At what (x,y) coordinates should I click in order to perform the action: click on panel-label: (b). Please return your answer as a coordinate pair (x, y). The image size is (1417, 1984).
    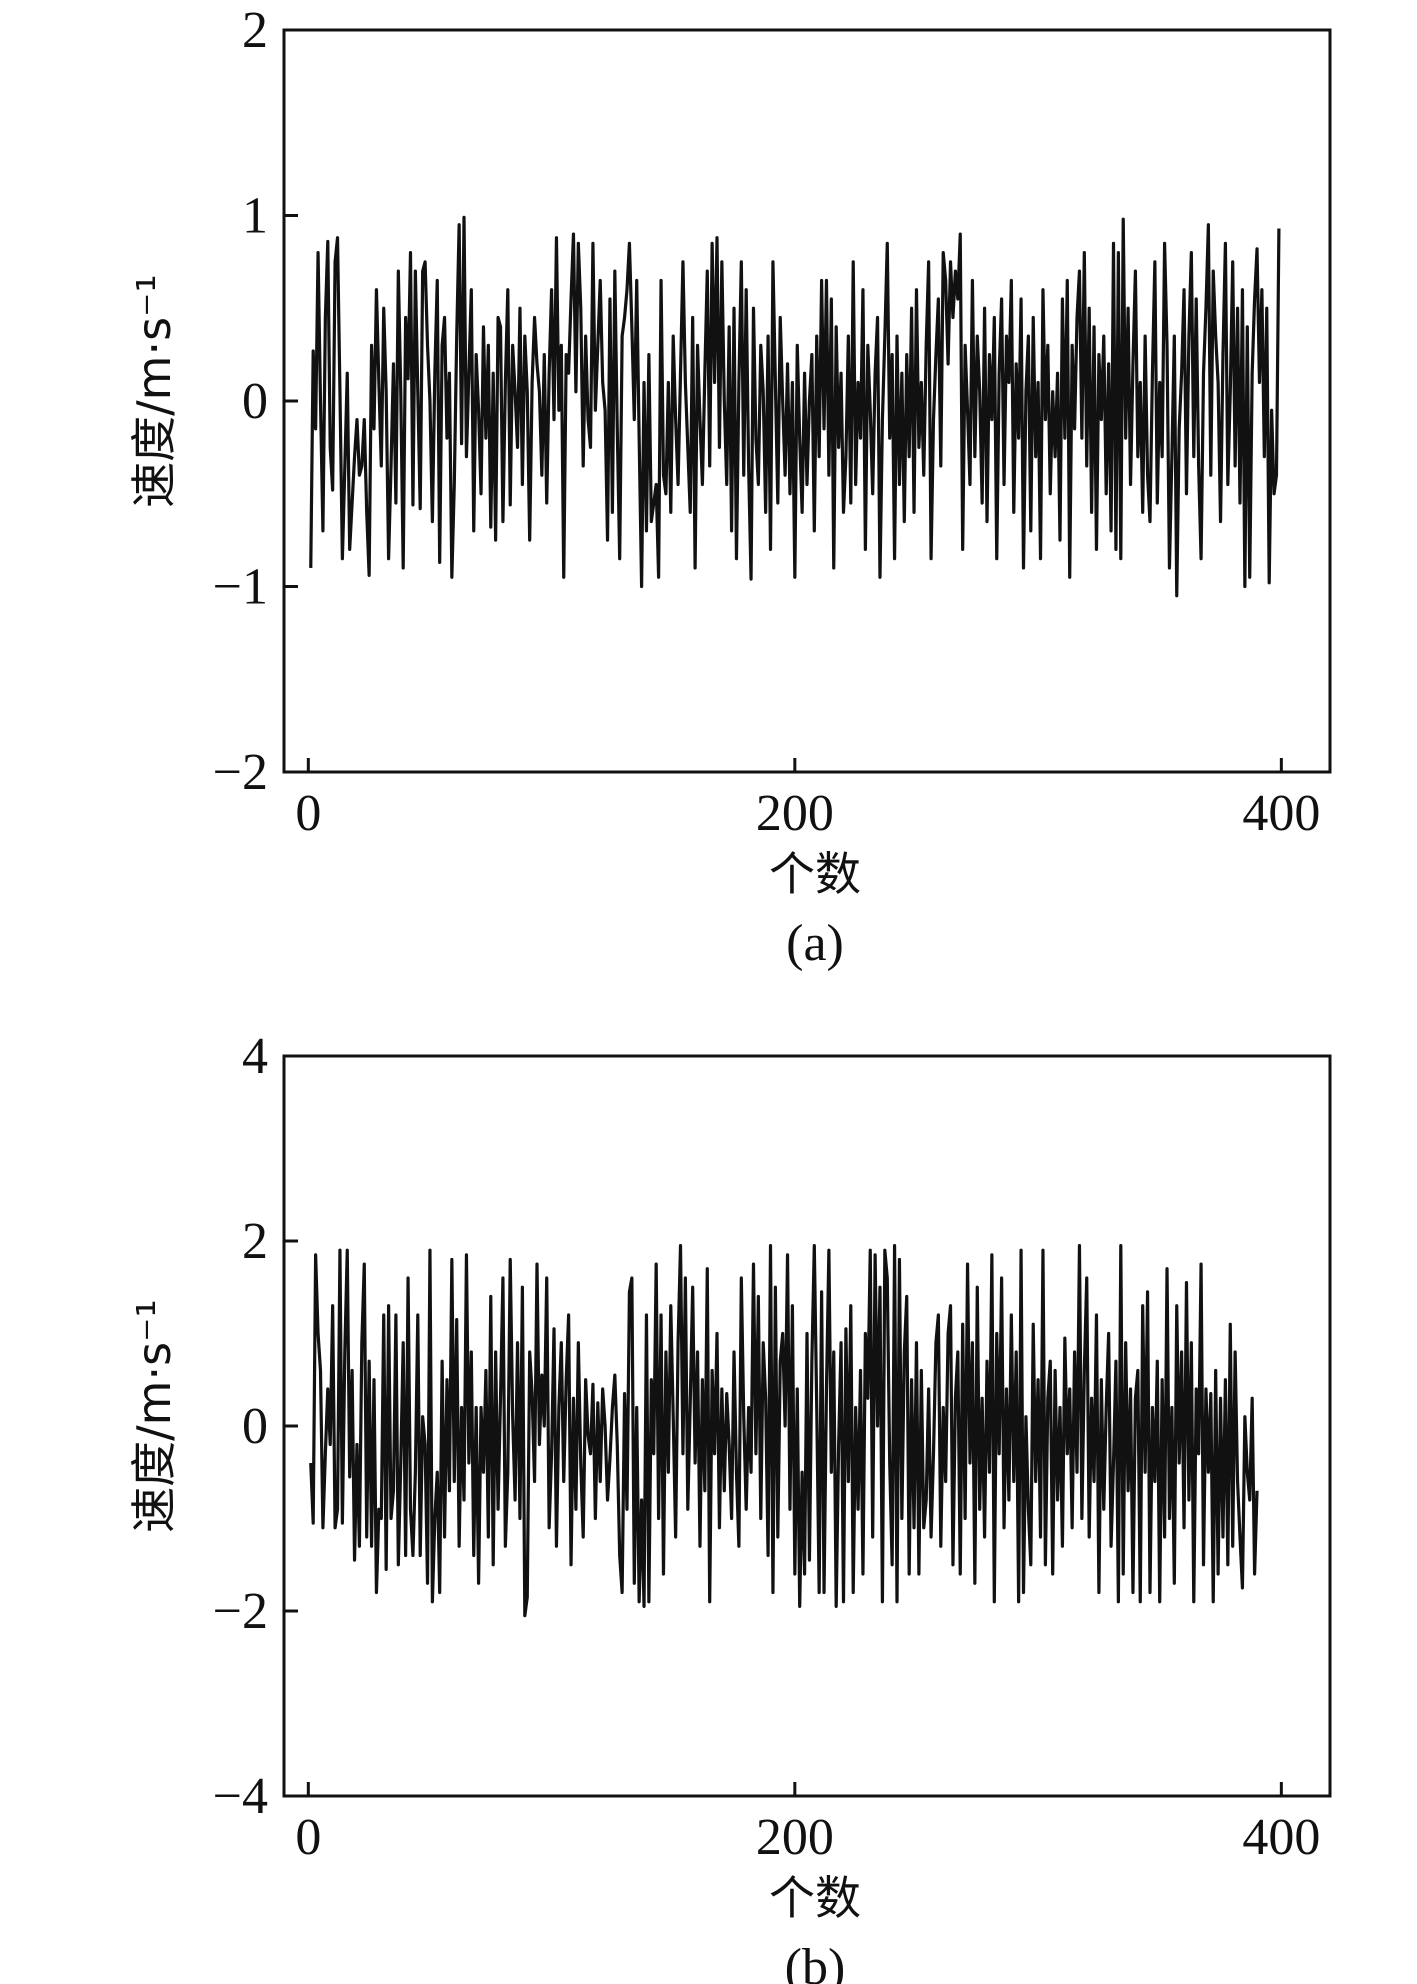
    Looking at the image, I should click on (815, 1961).